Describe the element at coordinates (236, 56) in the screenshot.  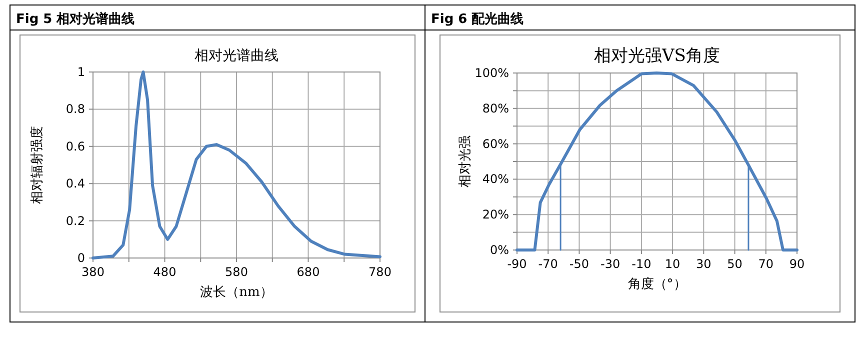
I see `chart-subtitle: 相对光谱曲线` at that location.